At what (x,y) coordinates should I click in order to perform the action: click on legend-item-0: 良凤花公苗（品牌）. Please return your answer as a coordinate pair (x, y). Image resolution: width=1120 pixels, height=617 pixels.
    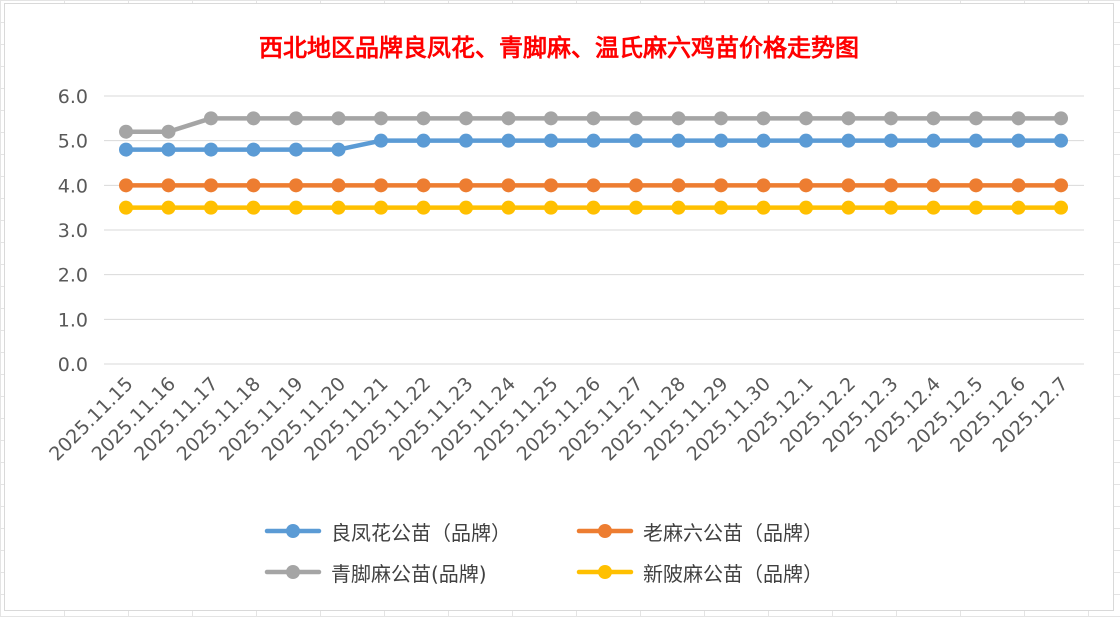
    Looking at the image, I should click on (413, 531).